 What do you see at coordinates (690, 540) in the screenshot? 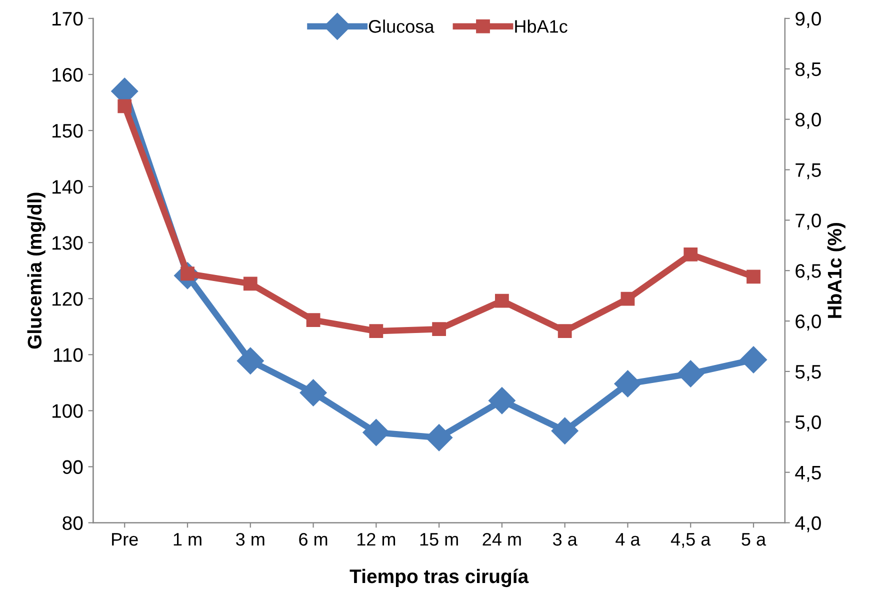
I see `x-tick-label: 4,5 a` at bounding box center [690, 540].